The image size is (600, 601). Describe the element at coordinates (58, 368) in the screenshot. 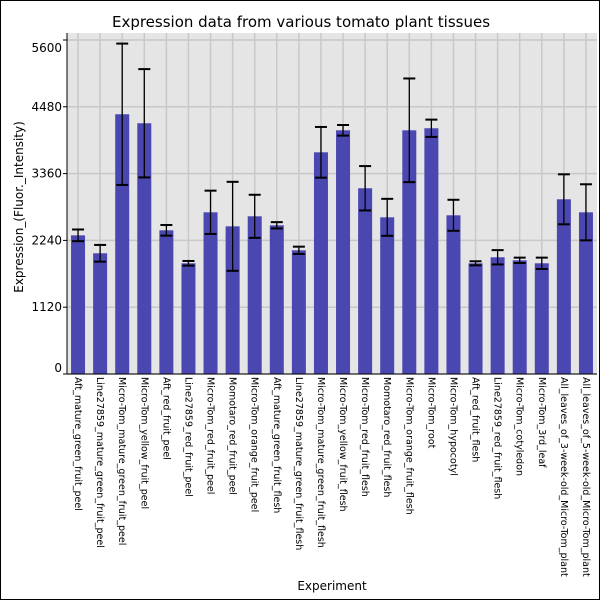

I see `y-tick-label: 0` at that location.